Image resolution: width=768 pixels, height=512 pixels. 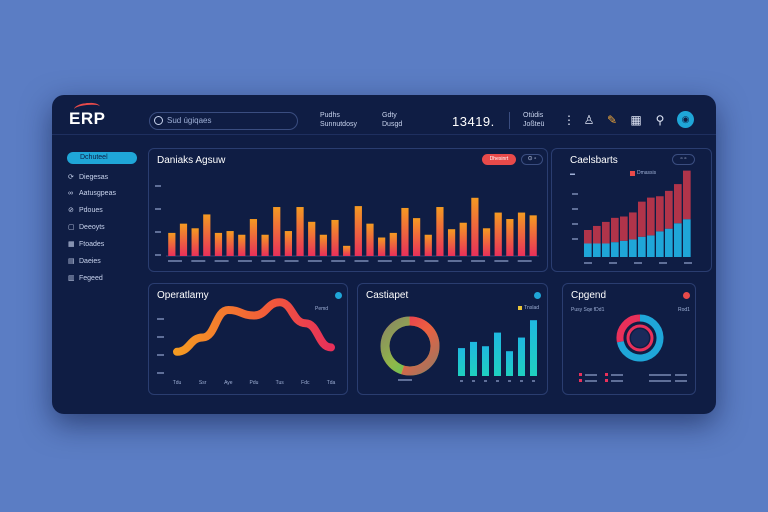 What do you see at coordinates (103, 228) in the screenshot?
I see `sidebar-item-4: ▢ Deeoyts` at bounding box center [103, 228].